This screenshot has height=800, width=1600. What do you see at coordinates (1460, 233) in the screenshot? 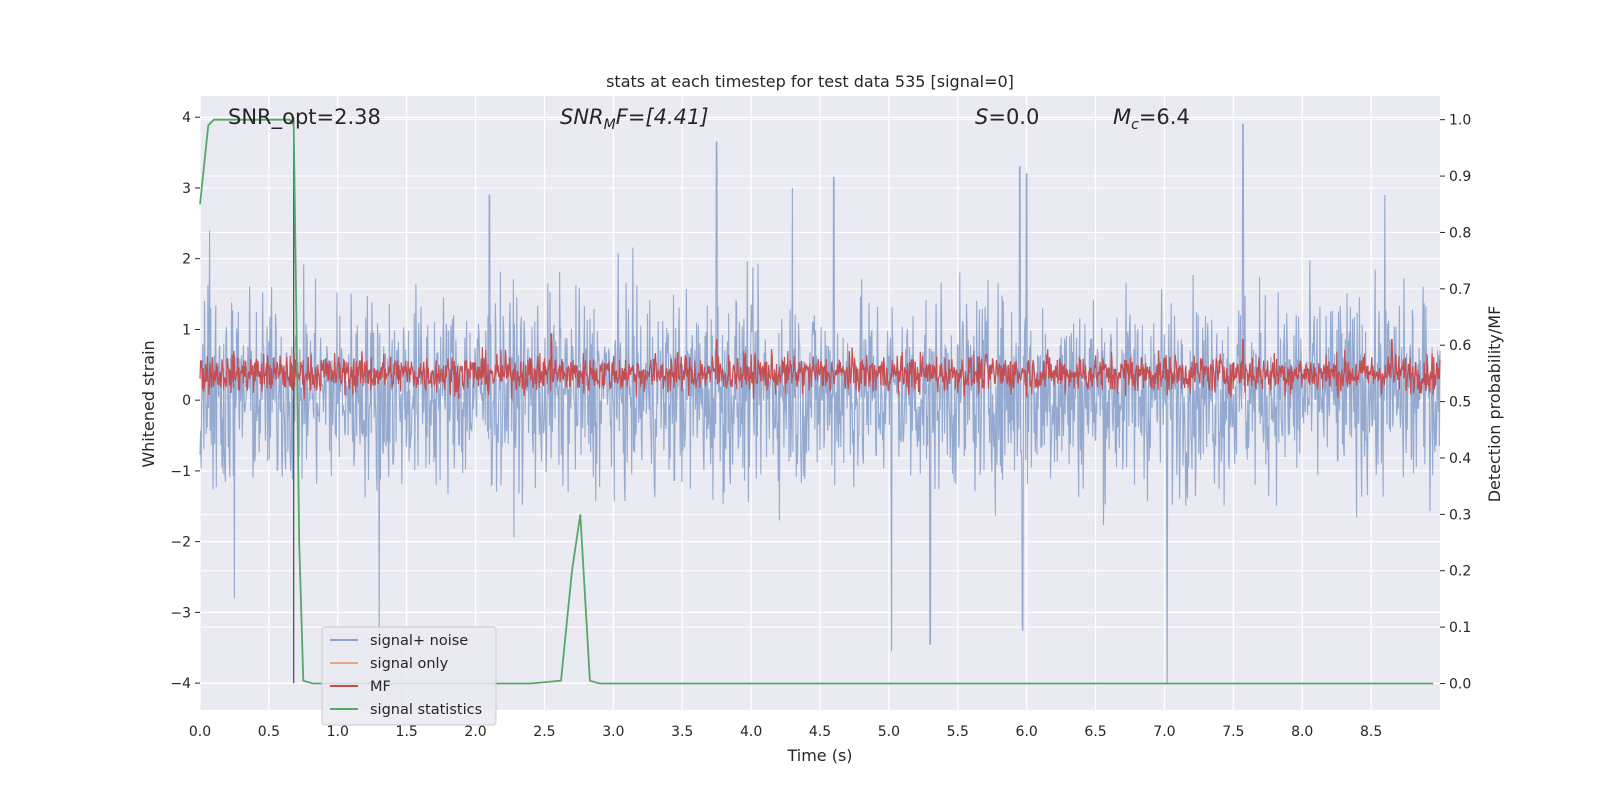
I see `y-tick-label-right: 0.8` at bounding box center [1460, 233].